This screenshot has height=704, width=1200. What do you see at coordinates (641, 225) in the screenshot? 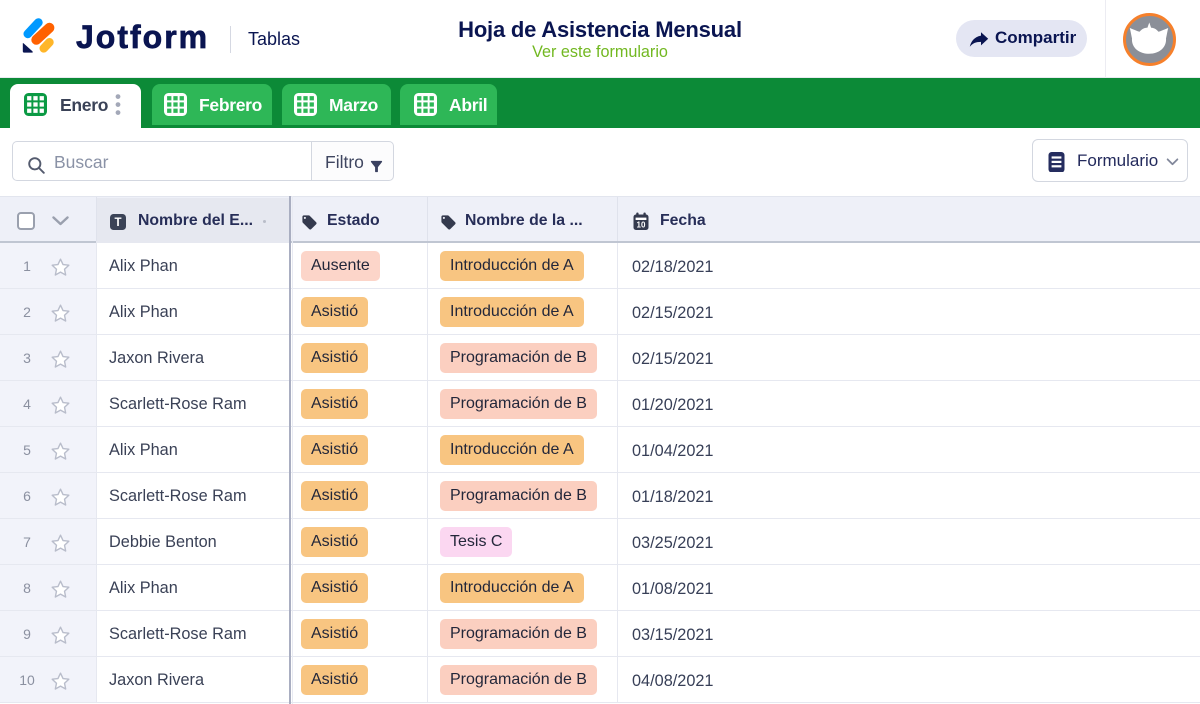
I see `svg-text: 10` at bounding box center [641, 225].